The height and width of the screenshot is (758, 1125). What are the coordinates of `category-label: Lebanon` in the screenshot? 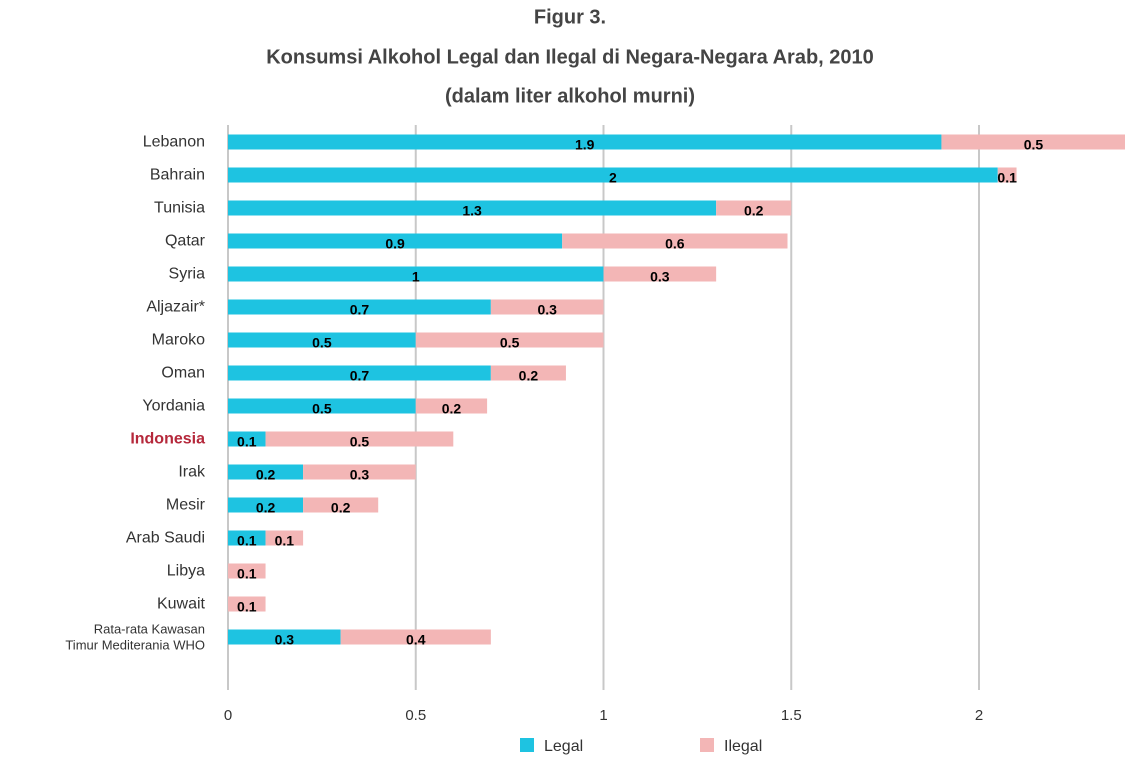 It's located at (173, 142).